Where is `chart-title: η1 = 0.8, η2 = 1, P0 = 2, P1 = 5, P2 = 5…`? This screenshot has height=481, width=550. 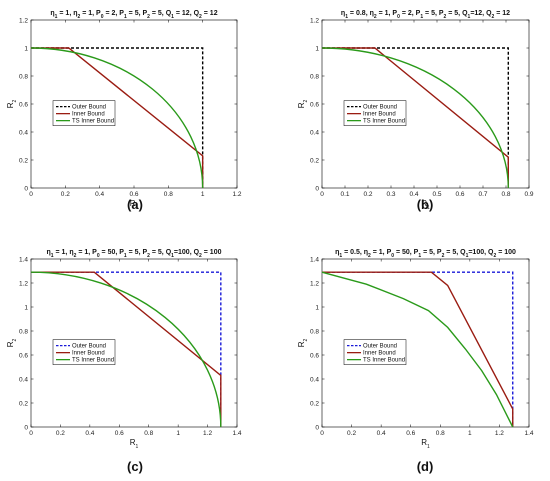 chart-title: η1 = 0.8, η2 = 1, P0 = 2, P1 = 5, P2 = 5… is located at coordinates (425, 15).